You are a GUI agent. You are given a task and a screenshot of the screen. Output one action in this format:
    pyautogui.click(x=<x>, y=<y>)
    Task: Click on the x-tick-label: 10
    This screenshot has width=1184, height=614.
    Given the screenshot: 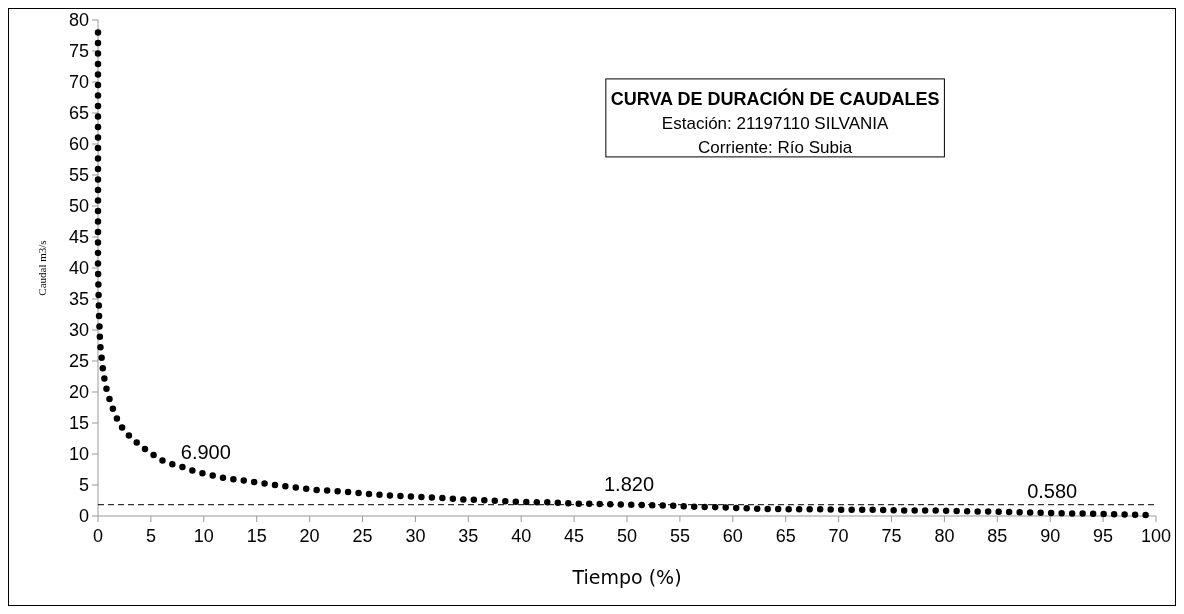 What is the action you would take?
    pyautogui.click(x=203, y=536)
    